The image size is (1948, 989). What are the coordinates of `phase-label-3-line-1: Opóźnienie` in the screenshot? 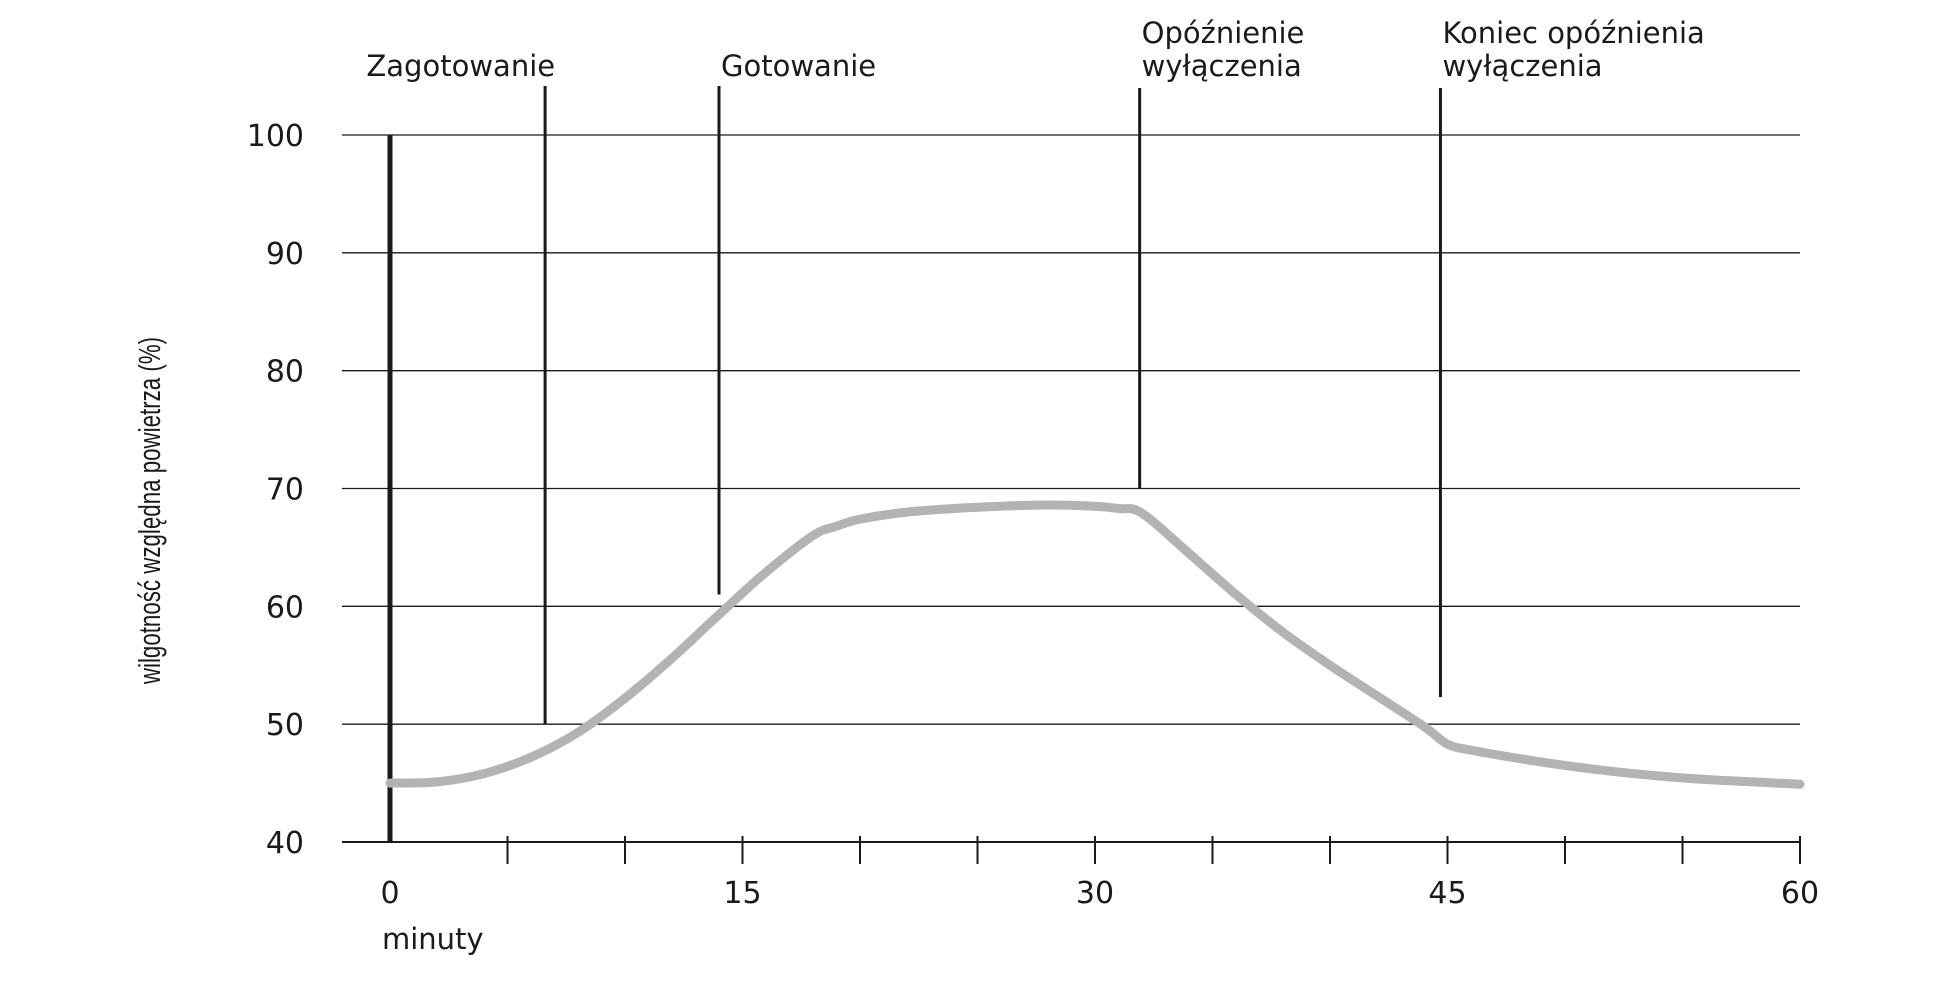 It's located at (1223, 33).